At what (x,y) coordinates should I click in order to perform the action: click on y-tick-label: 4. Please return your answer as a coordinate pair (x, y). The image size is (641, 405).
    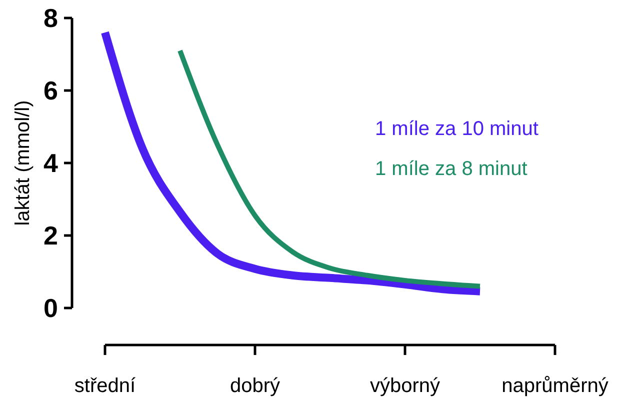
    Looking at the image, I should click on (51, 163).